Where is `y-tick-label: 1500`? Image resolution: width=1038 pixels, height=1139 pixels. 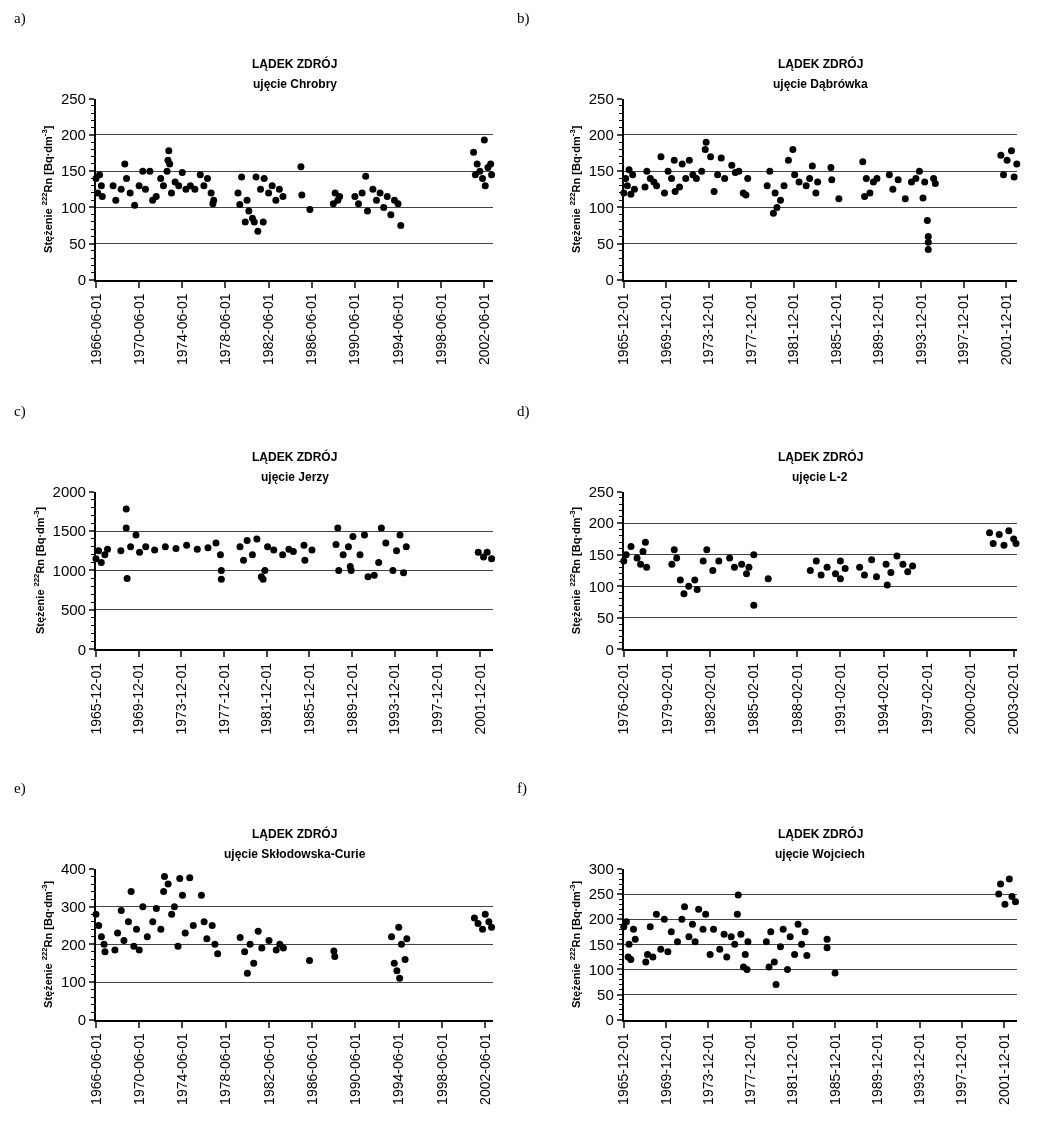
y-tick-label: 1500 is located at coordinates (69, 531).